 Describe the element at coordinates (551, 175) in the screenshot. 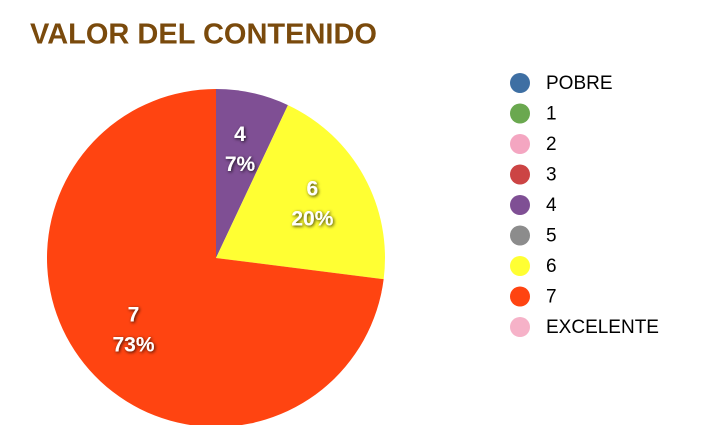

I see `legend-label: 3` at that location.